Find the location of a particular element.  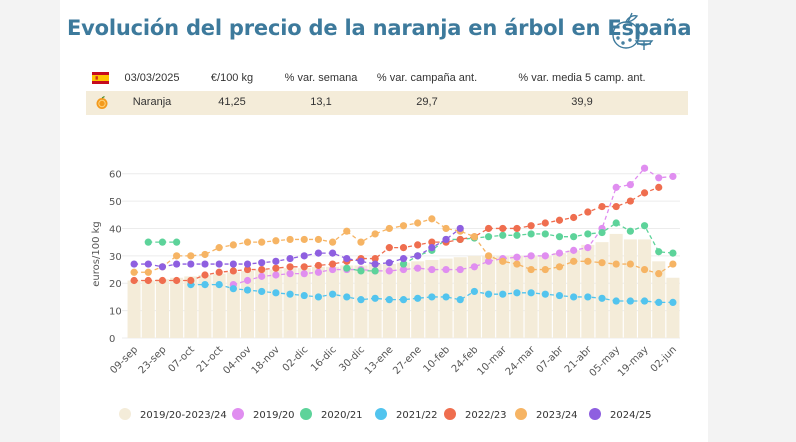

product-price: 41,25 is located at coordinates (232, 102).